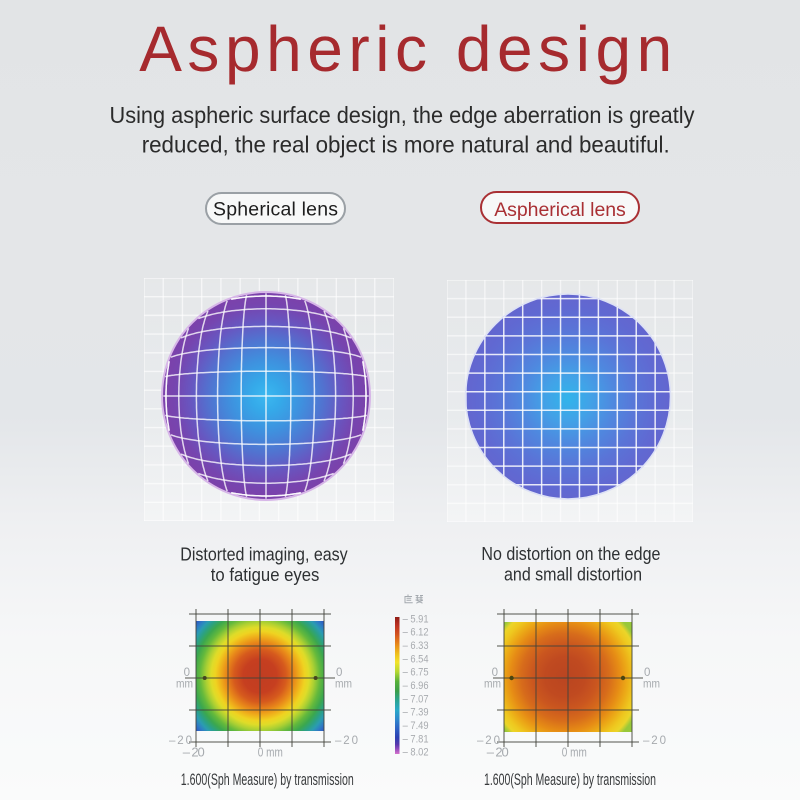  Describe the element at coordinates (416, 713) in the screenshot. I see `svg-text: – 7.39` at that location.